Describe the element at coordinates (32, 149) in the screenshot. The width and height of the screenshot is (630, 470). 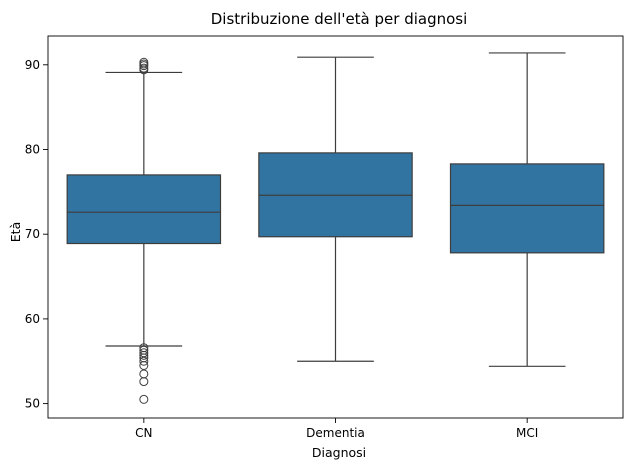
I see `y-tick-label: 80` at that location.